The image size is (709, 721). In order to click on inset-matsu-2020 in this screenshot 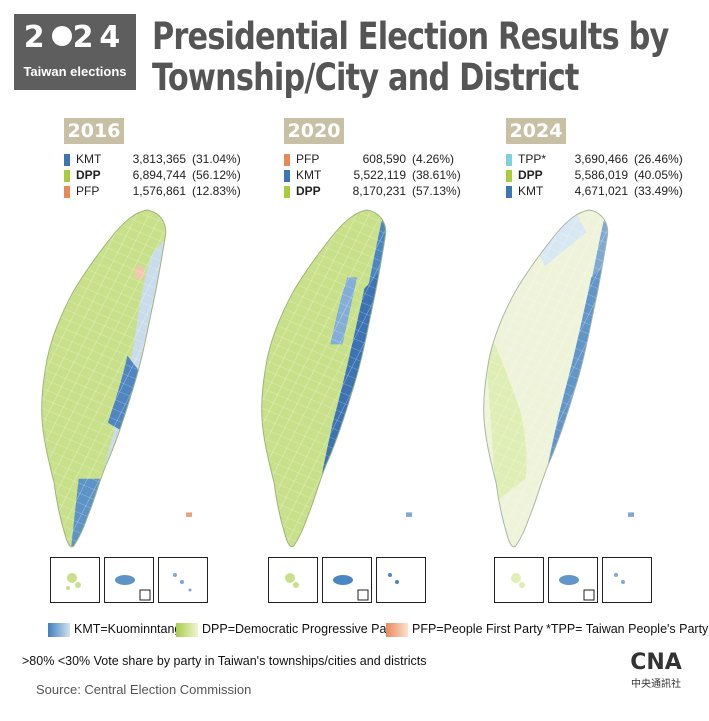, I will do `click(401, 580)`.